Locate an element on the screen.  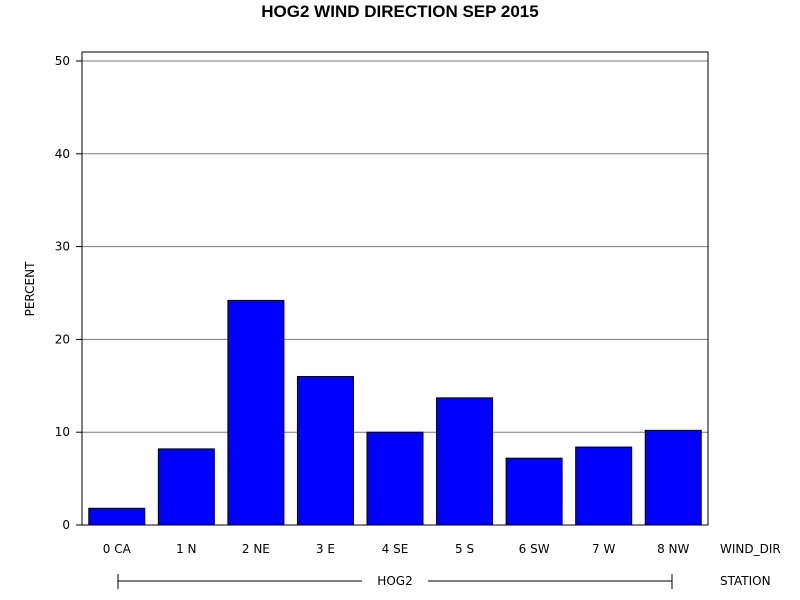
y-tick-label: 10 is located at coordinates (62, 432).